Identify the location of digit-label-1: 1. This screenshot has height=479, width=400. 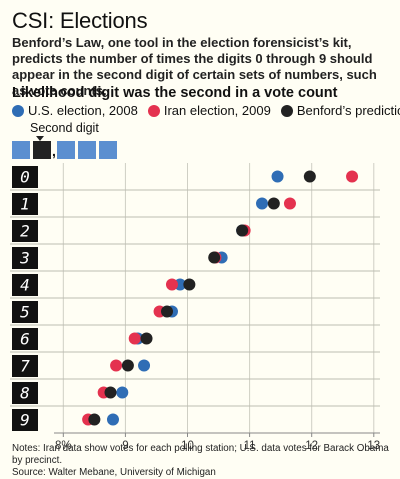
(25, 204).